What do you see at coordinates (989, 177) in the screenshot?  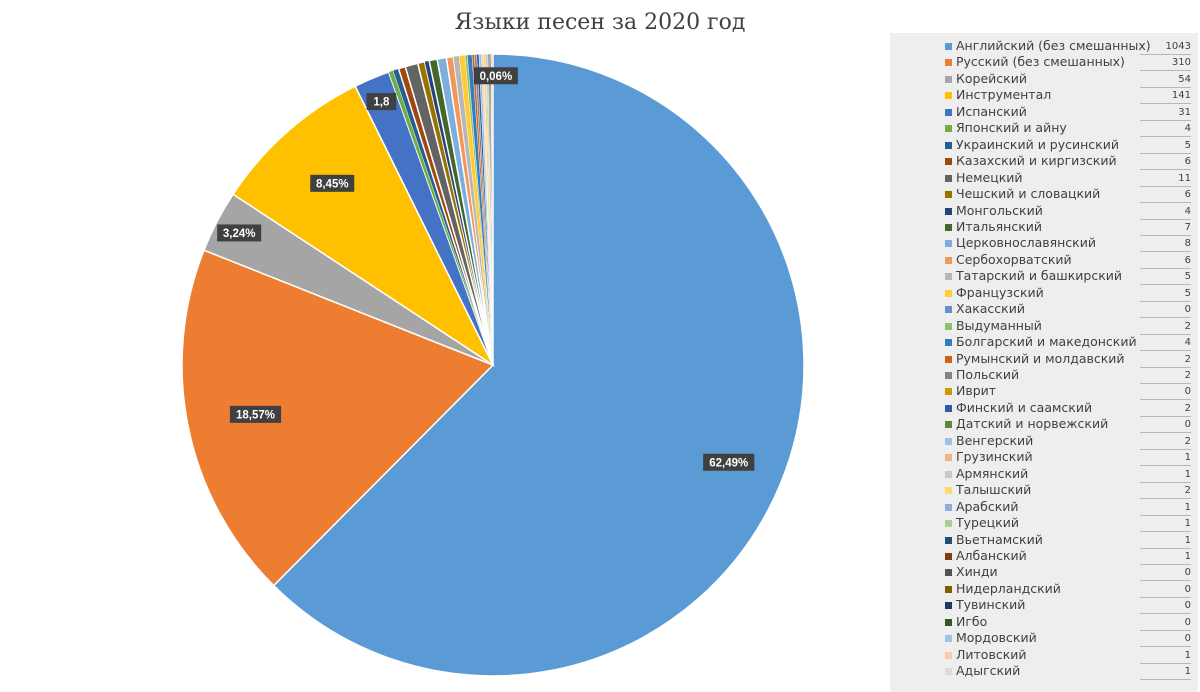 I see `legend-label: Немецкий` at bounding box center [989, 177].